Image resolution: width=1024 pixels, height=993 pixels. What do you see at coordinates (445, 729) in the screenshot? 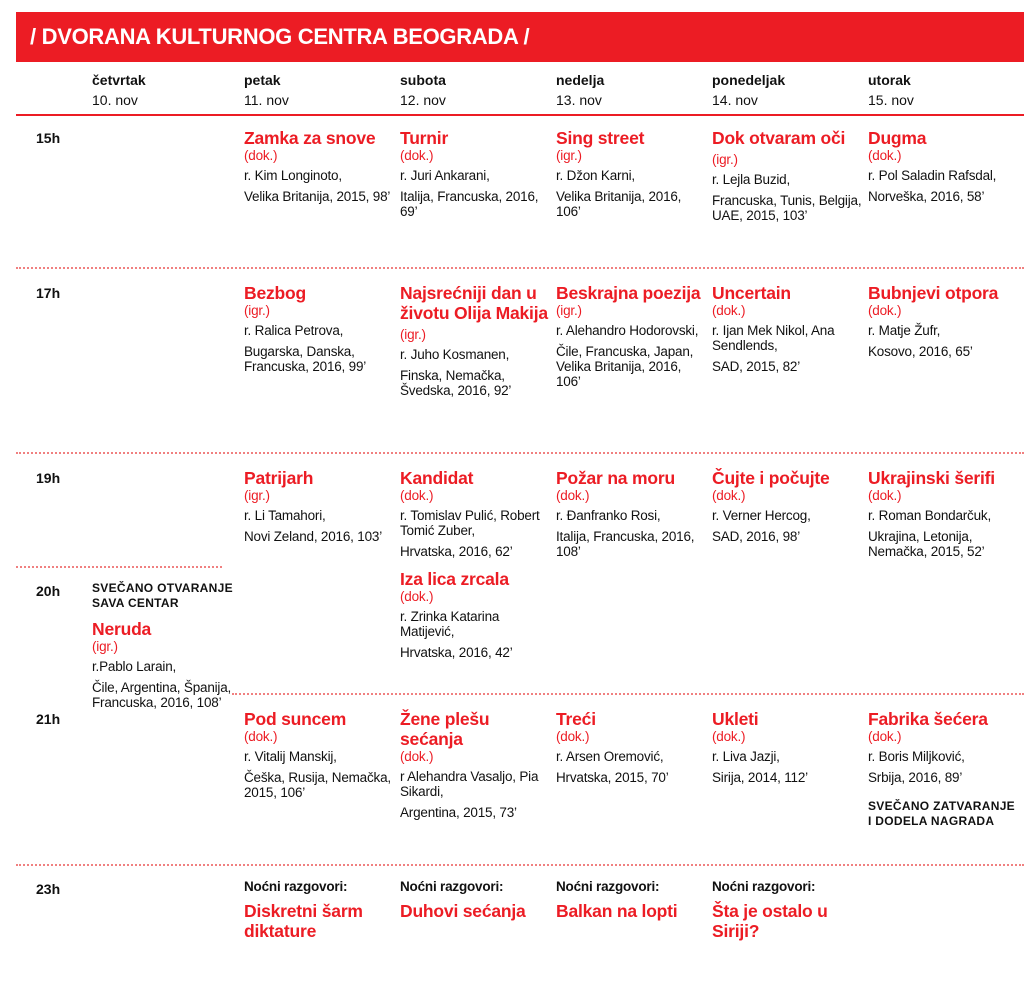
I see `film-title-text: Žene plešu sećanja` at bounding box center [445, 729].